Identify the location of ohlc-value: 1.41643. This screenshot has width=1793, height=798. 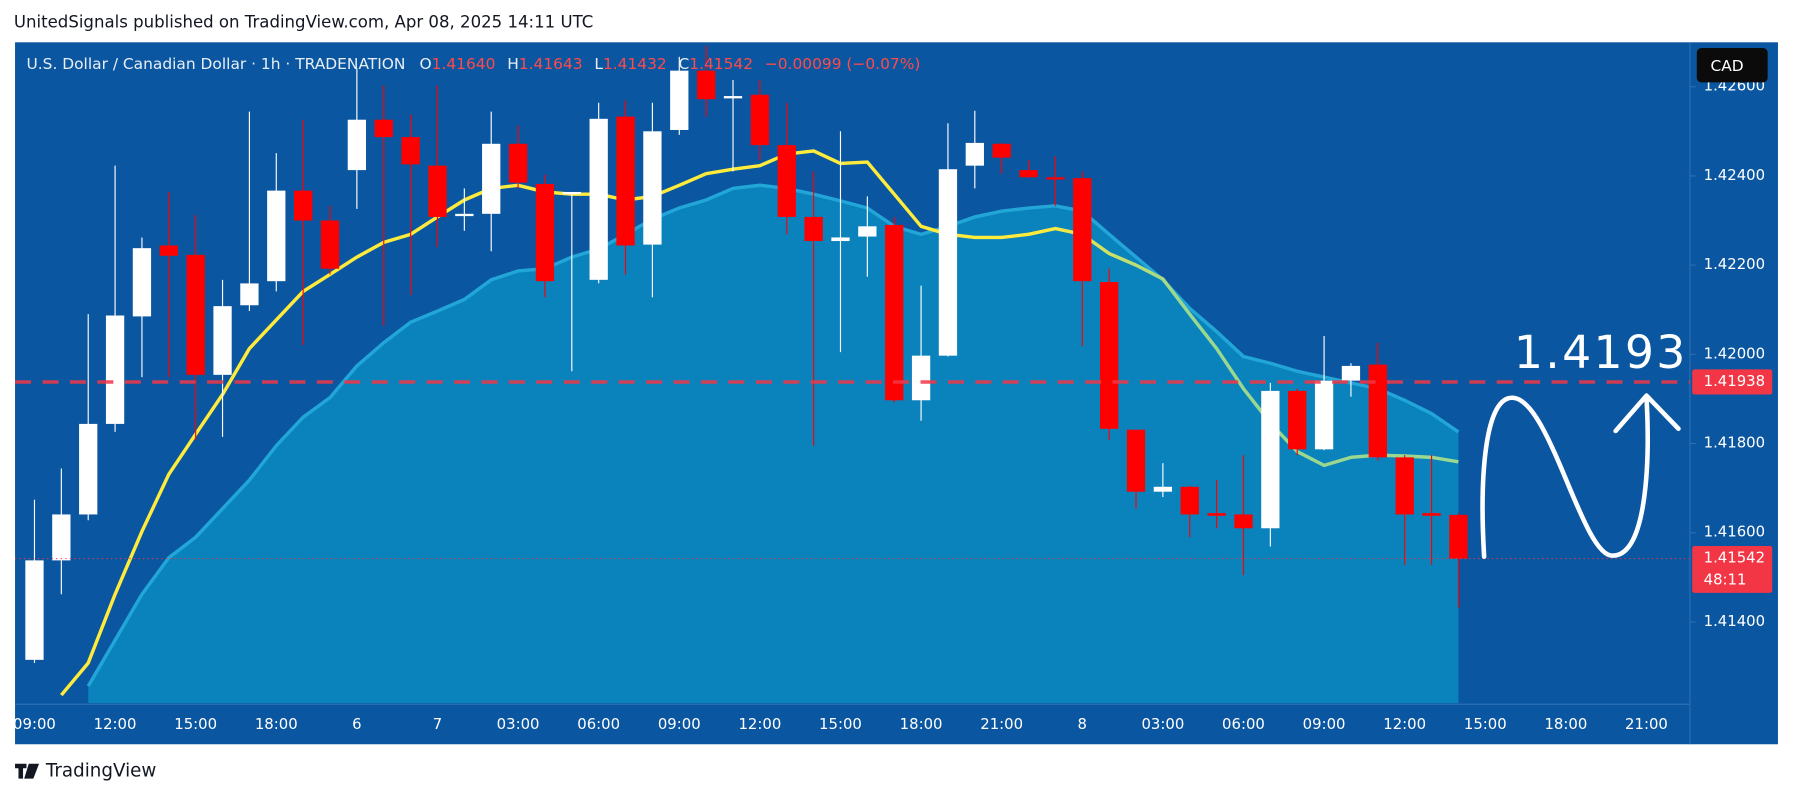
(551, 64).